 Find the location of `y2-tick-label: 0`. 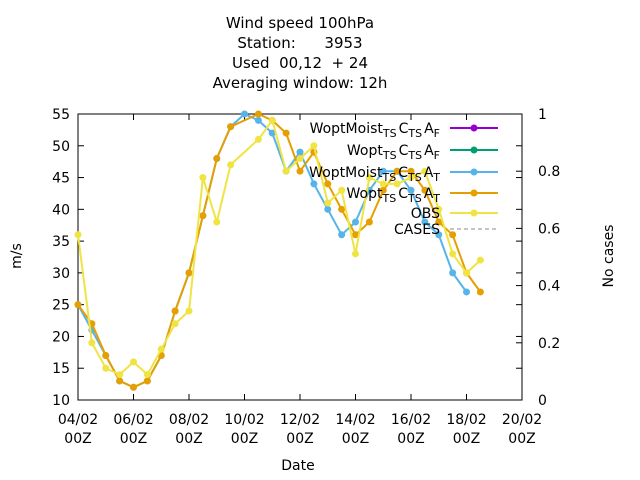

y2-tick-label: 0 is located at coordinates (542, 401).